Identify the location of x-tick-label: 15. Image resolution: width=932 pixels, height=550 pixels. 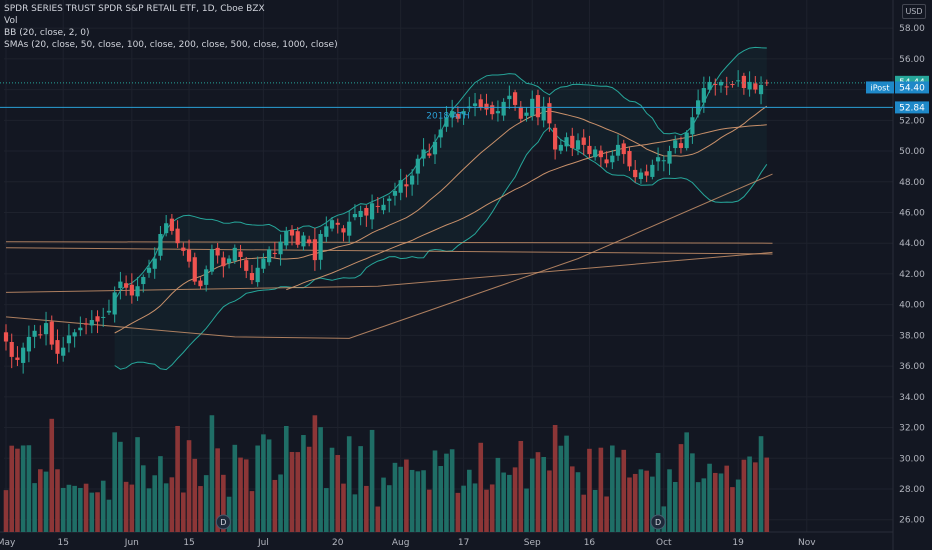
(62, 543).